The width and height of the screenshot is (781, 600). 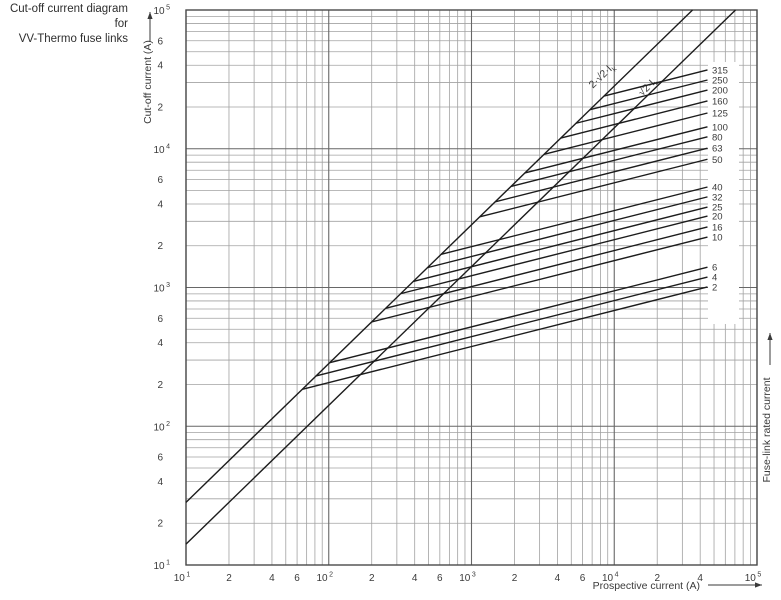 What do you see at coordinates (717, 160) in the screenshot?
I see `rating-label-50: 50` at bounding box center [717, 160].